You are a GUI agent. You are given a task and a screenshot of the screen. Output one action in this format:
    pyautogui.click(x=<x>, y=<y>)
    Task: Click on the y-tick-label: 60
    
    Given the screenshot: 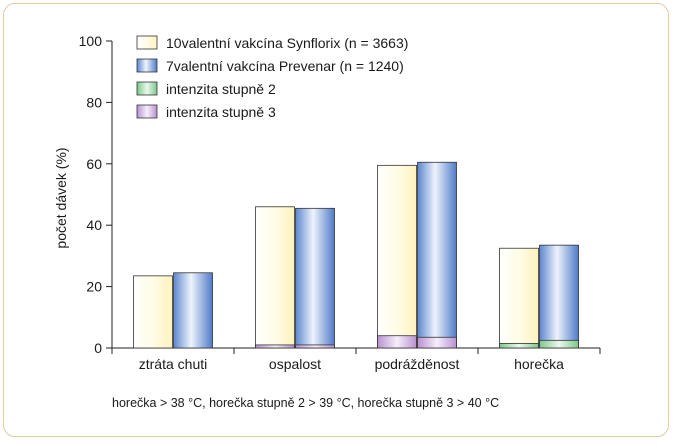 What is the action you would take?
    pyautogui.click(x=94, y=164)
    